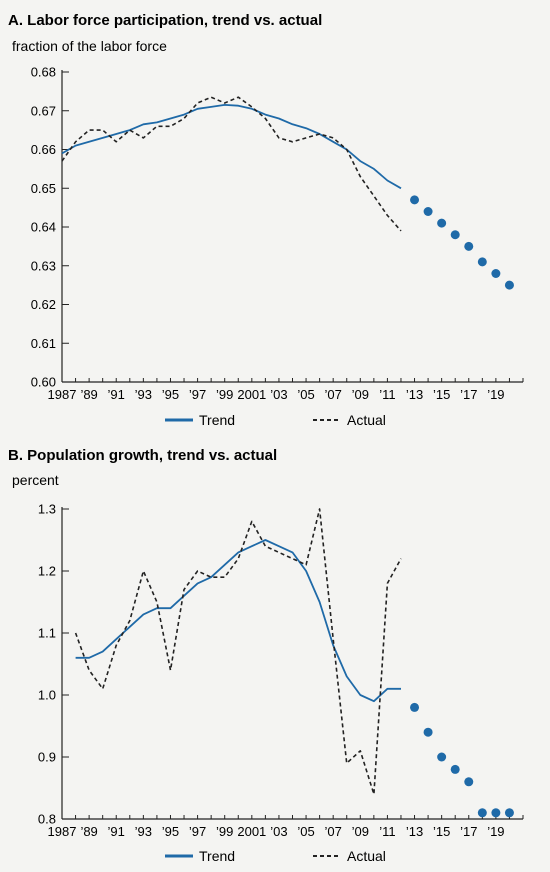 This screenshot has height=872, width=550. What do you see at coordinates (275, 420) in the screenshot?
I see `panel-a-legend: Trend Actual` at bounding box center [275, 420].